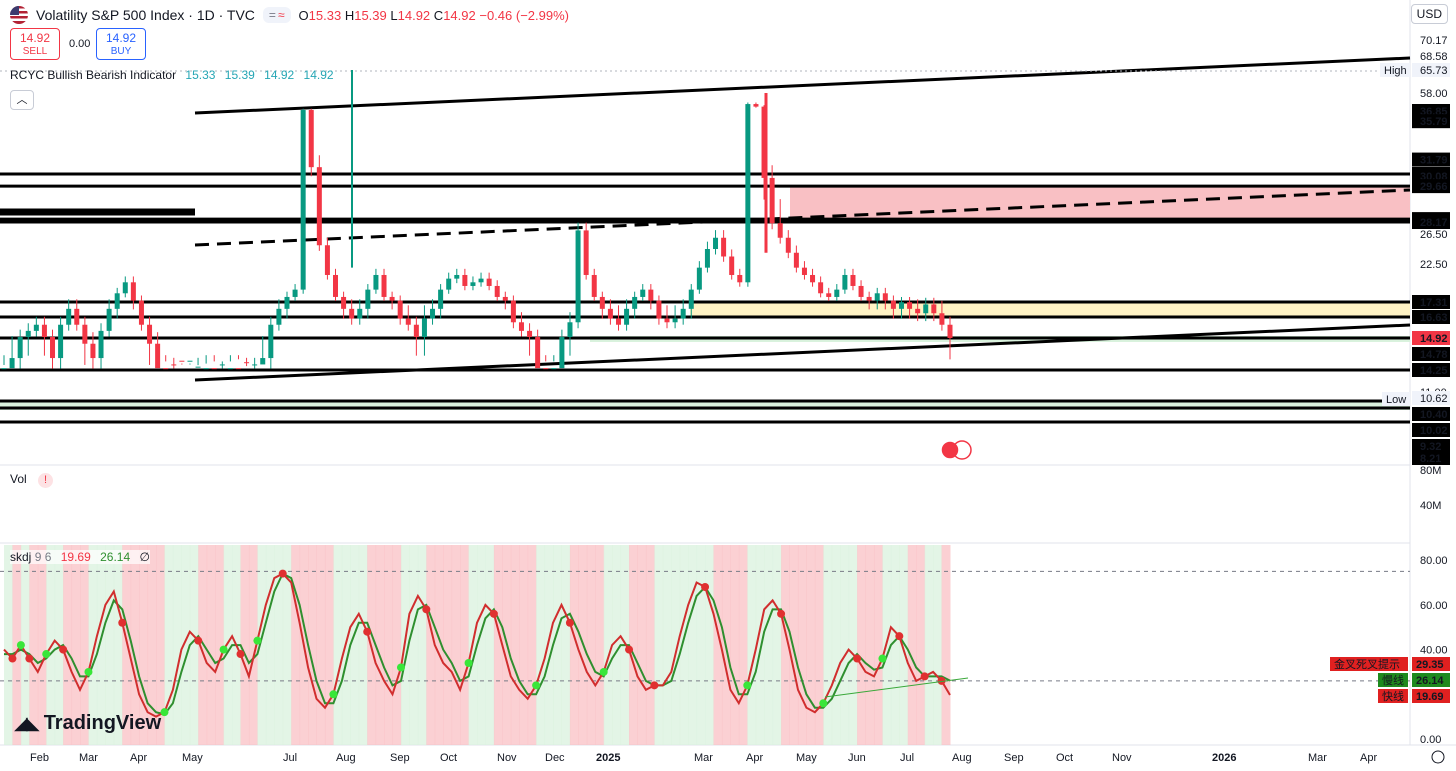 The height and width of the screenshot is (771, 1456). Describe the element at coordinates (1430, 665) in the screenshot. I see `skdj-value-text: 29.35` at that location.